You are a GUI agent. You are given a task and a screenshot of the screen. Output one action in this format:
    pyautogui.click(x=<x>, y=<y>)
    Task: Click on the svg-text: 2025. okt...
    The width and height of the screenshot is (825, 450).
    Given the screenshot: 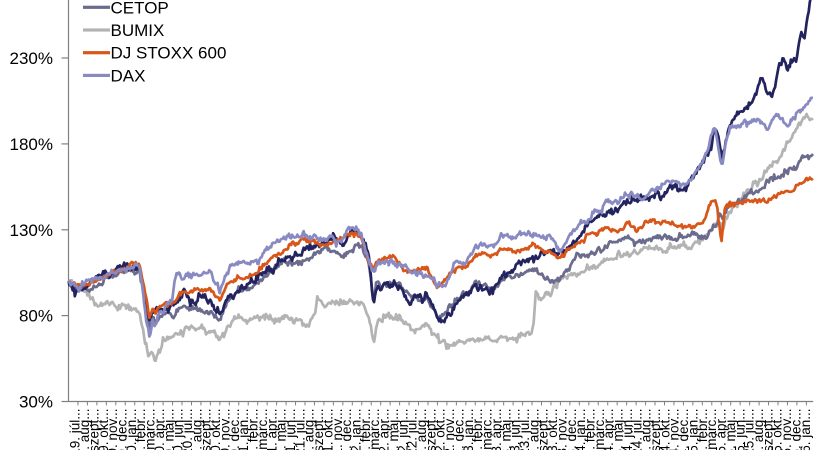 What is the action you would take?
    pyautogui.click(x=777, y=429)
    